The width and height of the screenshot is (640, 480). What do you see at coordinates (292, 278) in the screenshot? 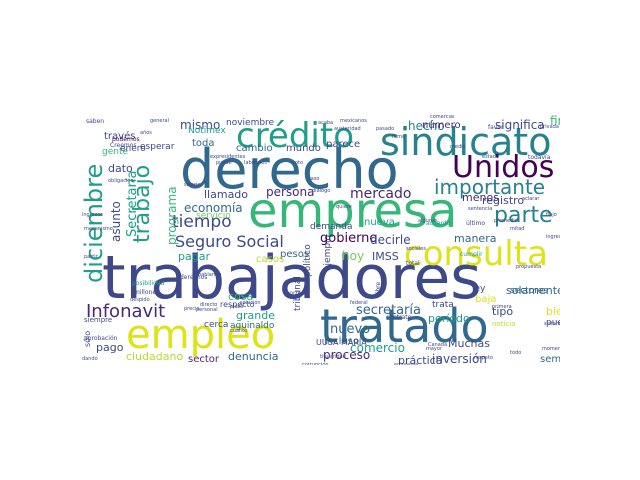
I see `word: trabajadores` at bounding box center [292, 278].